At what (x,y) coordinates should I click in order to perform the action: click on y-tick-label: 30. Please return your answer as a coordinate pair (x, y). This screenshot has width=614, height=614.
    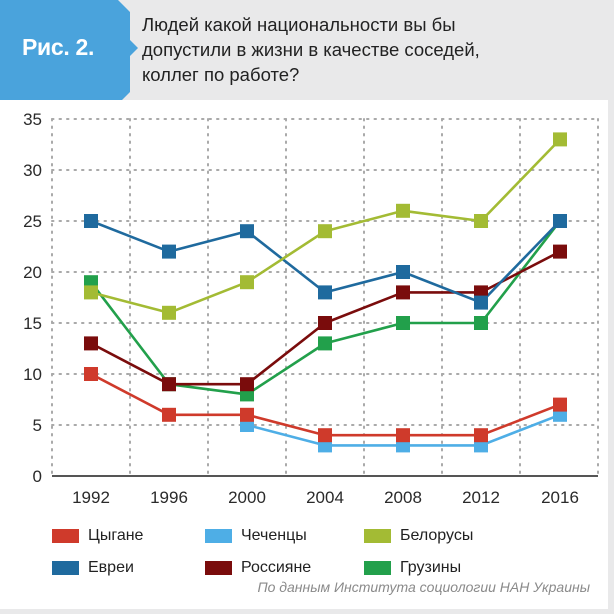
    Looking at the image, I should click on (32, 170).